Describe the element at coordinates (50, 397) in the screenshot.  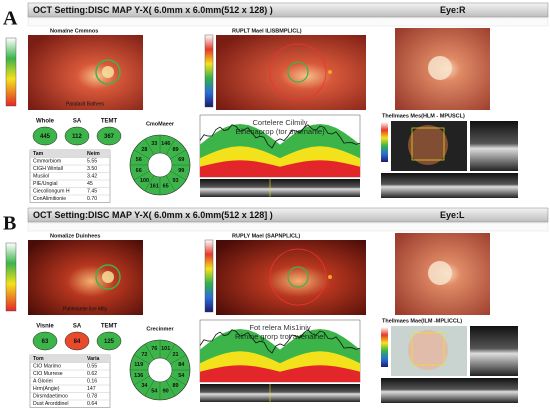
I see `table-cell: Dirsmdaetimoo` at that location.